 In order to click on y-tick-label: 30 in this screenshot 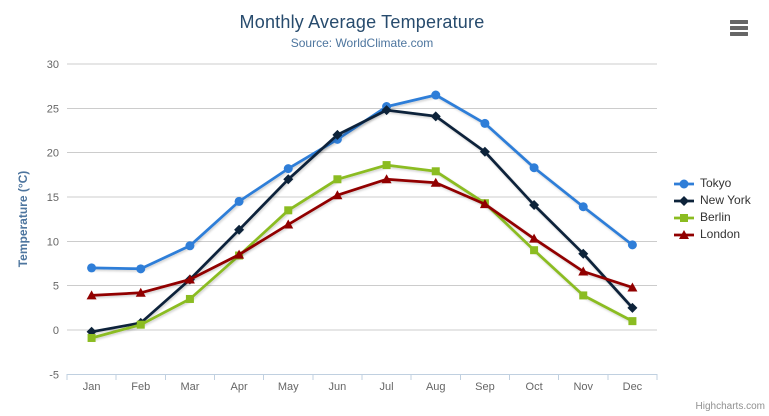, I will do `click(53, 65)`.